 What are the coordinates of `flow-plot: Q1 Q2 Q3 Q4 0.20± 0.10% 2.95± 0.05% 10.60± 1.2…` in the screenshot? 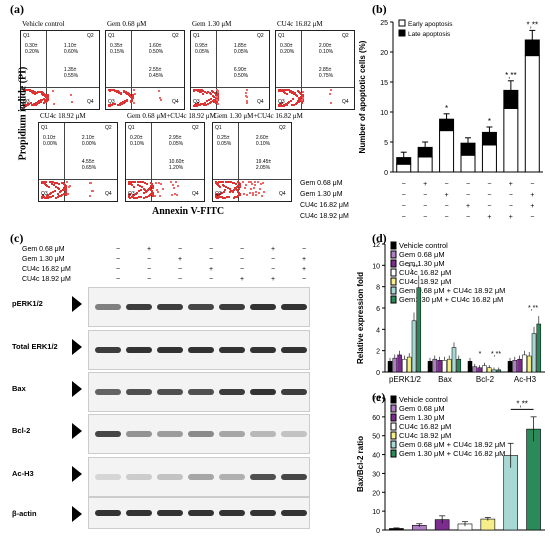 It's located at (165, 162).